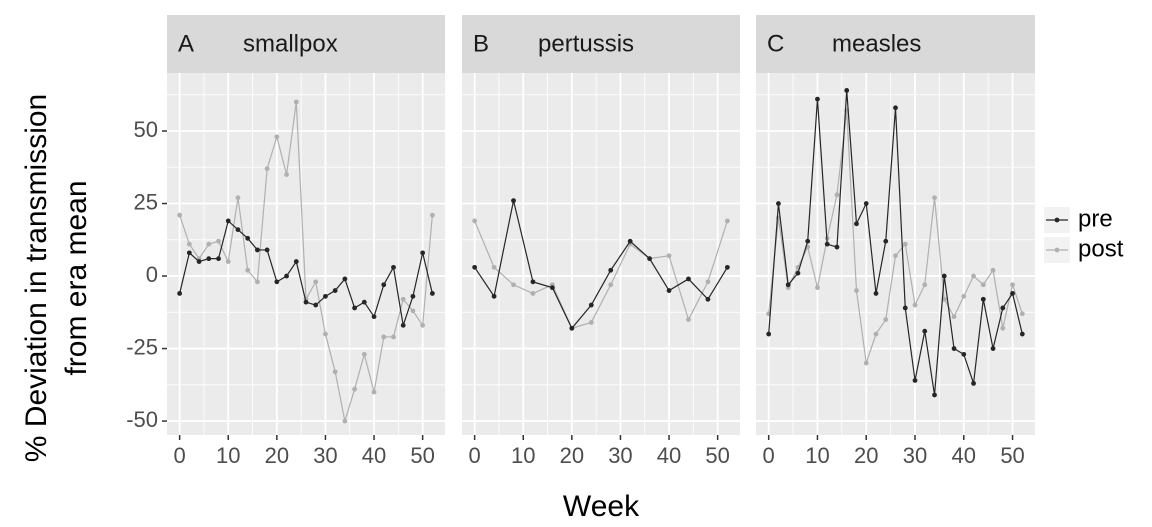  What do you see at coordinates (290, 43) in the screenshot?
I see `panel-title: smallpox` at bounding box center [290, 43].